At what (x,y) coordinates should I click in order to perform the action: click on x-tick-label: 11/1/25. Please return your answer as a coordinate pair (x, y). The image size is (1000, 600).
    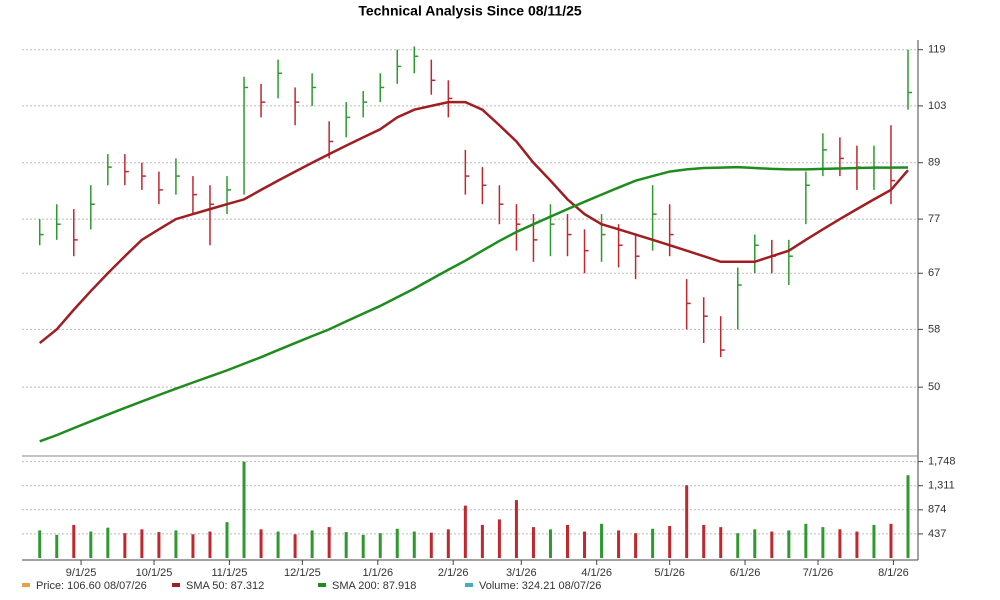
    Looking at the image, I should click on (229, 573).